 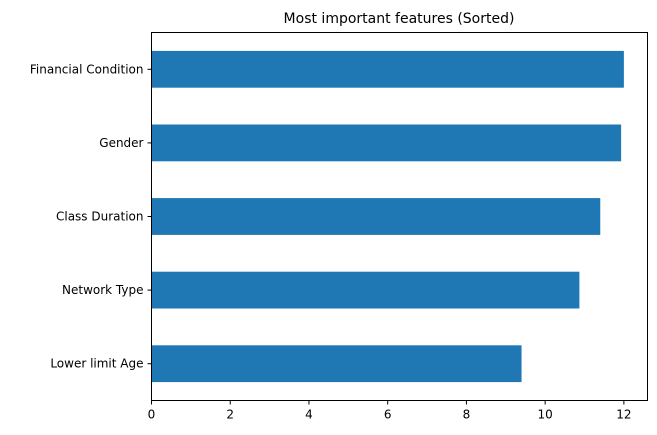 I want to click on x-tick-label: 10, so click(x=545, y=415).